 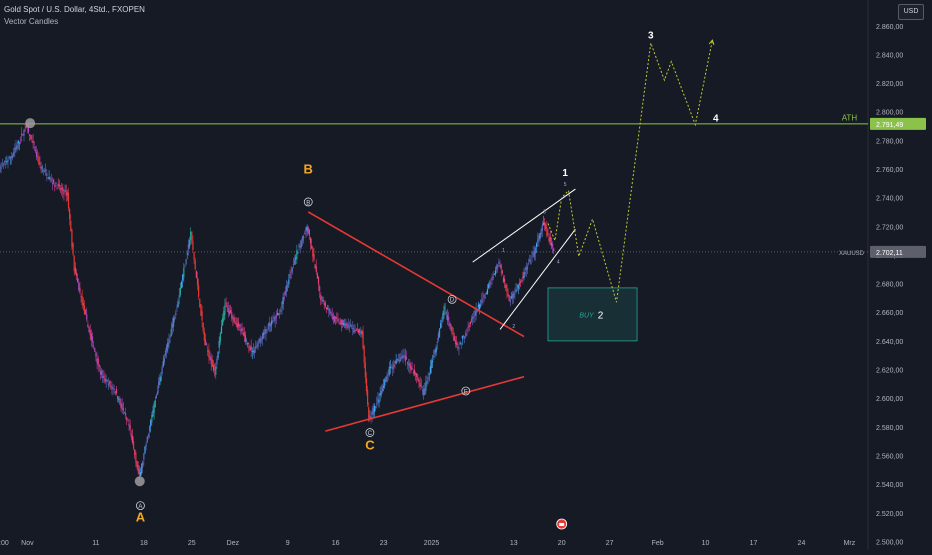 What do you see at coordinates (74, 9) in the screenshot?
I see `symbol-line: Gold Spot / U.S. Dollar, 4Std., FXOPEN` at bounding box center [74, 9].